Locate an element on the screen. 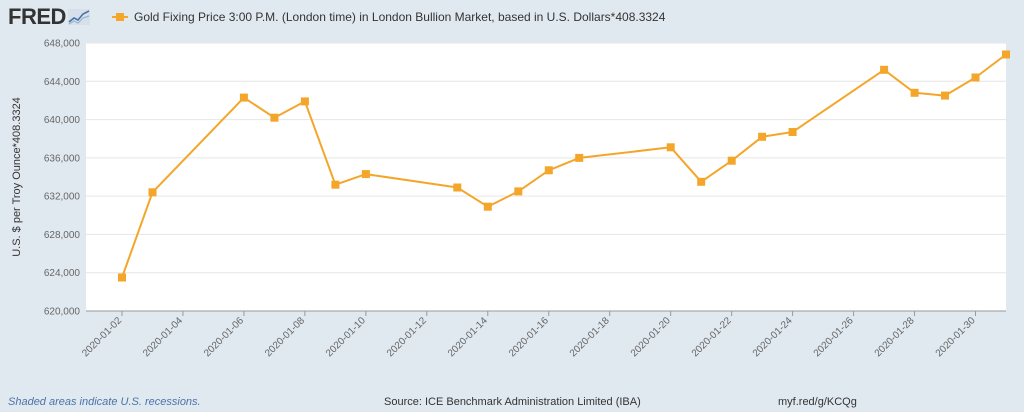 The image size is (1024, 412). legend-swatch is located at coordinates (120, 17).